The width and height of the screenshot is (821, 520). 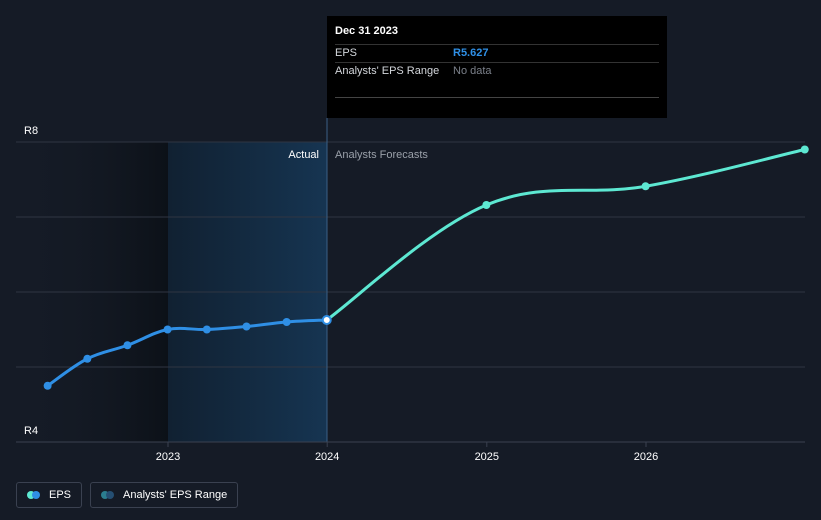 I want to click on actual-label: Actual, so click(x=303, y=155).